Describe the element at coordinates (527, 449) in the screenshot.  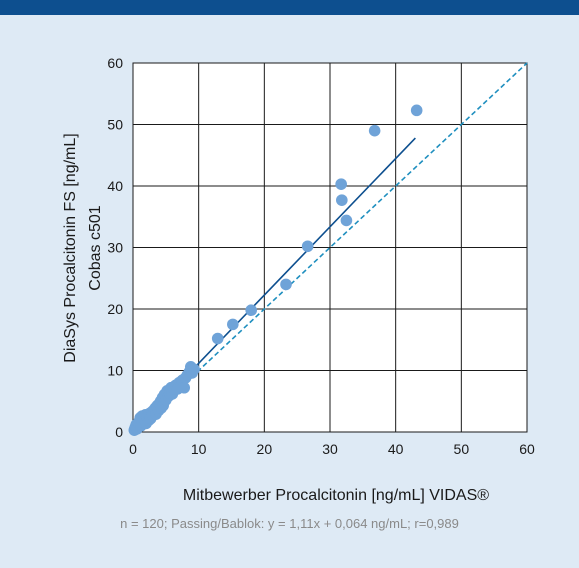
I see `x-tick-label: 60` at that location.